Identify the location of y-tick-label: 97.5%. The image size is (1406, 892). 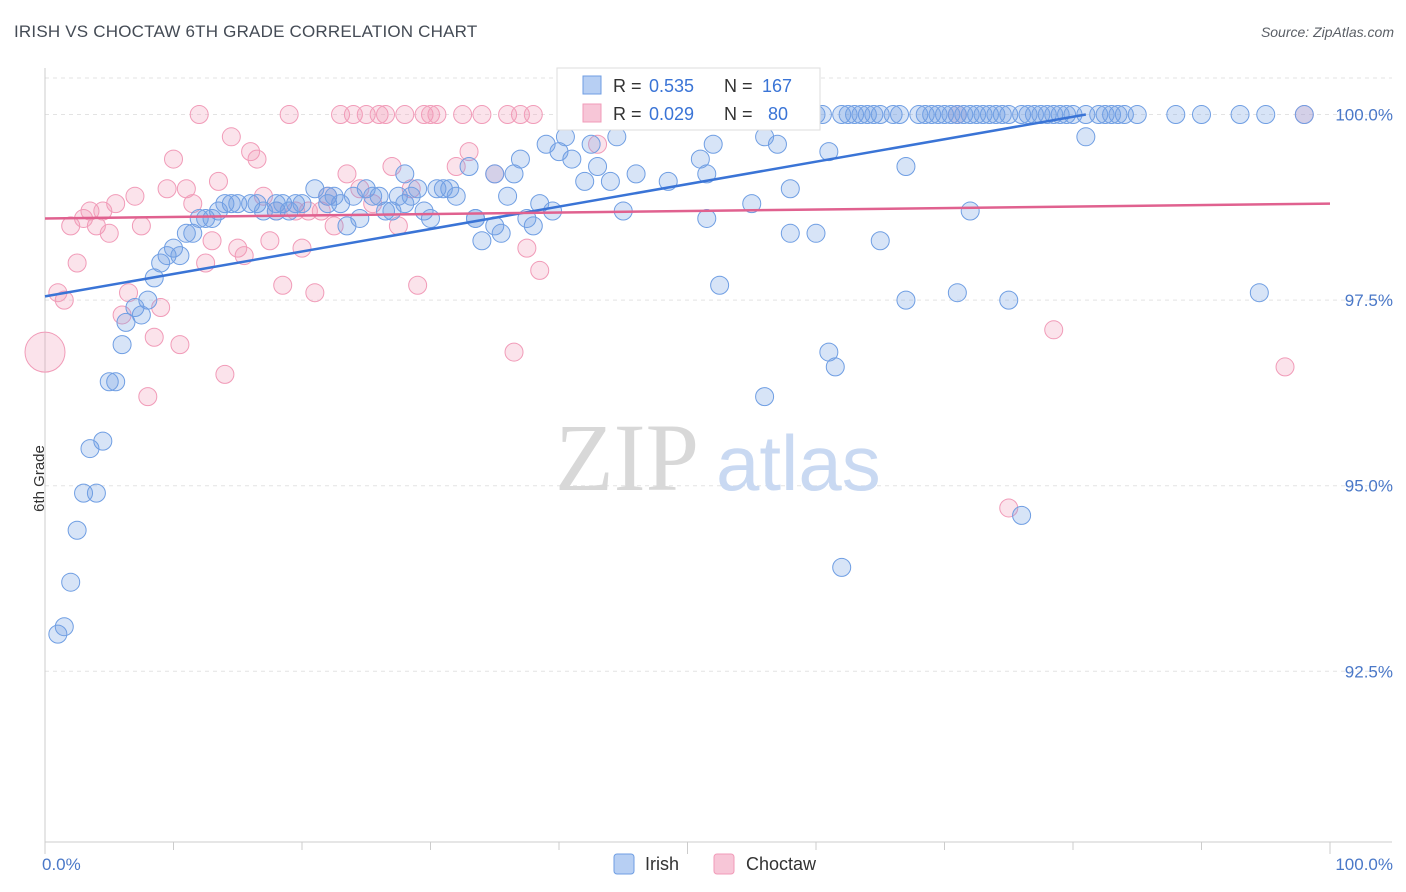
(1369, 300).